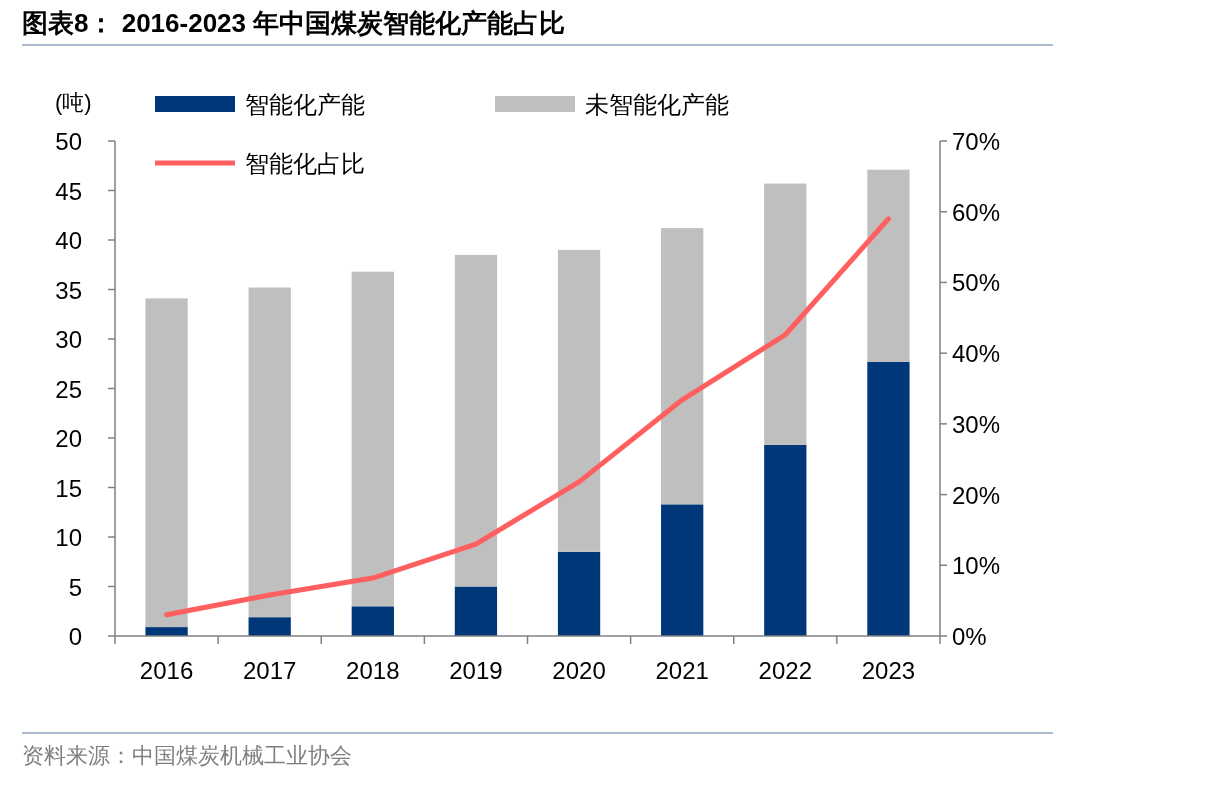 The width and height of the screenshot is (1206, 786). Describe the element at coordinates (294, 23) in the screenshot. I see `chart-title: 图表8： 2016-2023 年中国煤炭智能化产能占比` at that location.